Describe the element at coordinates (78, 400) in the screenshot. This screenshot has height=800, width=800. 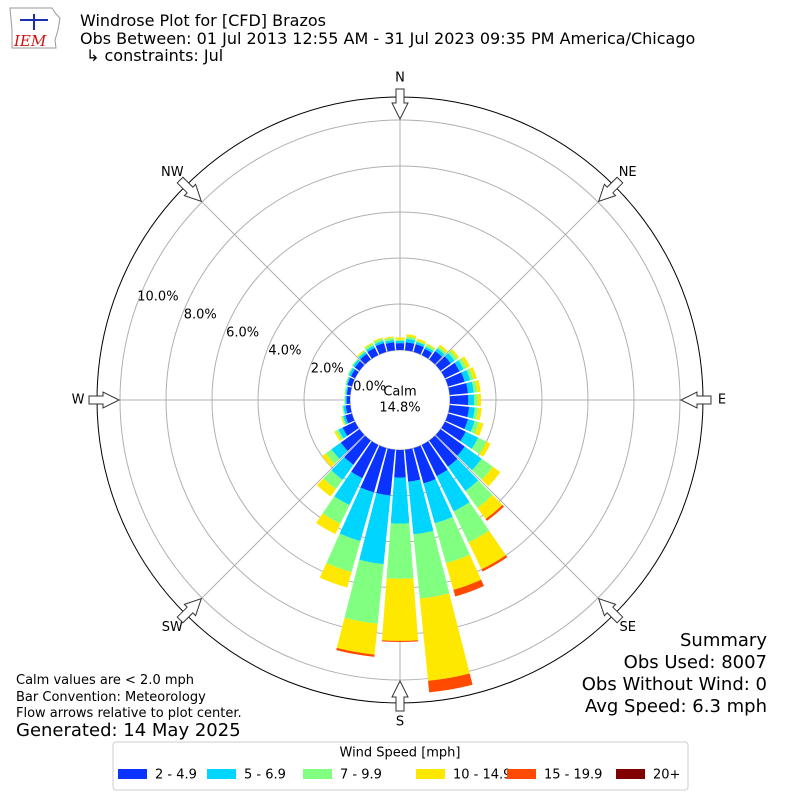
I see `compass-label: W` at that location.